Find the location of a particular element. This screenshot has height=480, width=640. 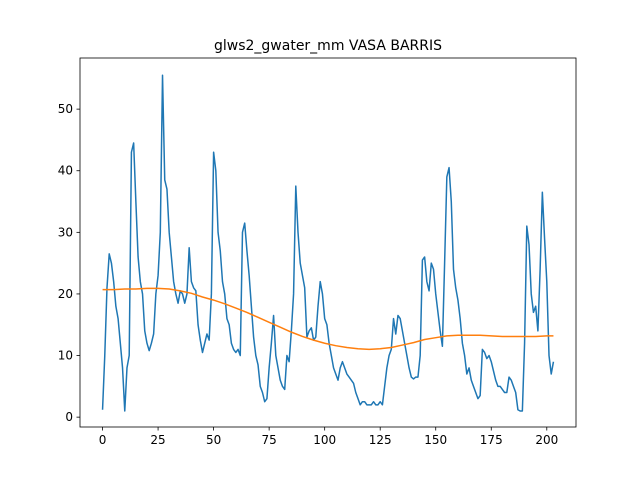

x-tick-label: 0 is located at coordinates (103, 440).